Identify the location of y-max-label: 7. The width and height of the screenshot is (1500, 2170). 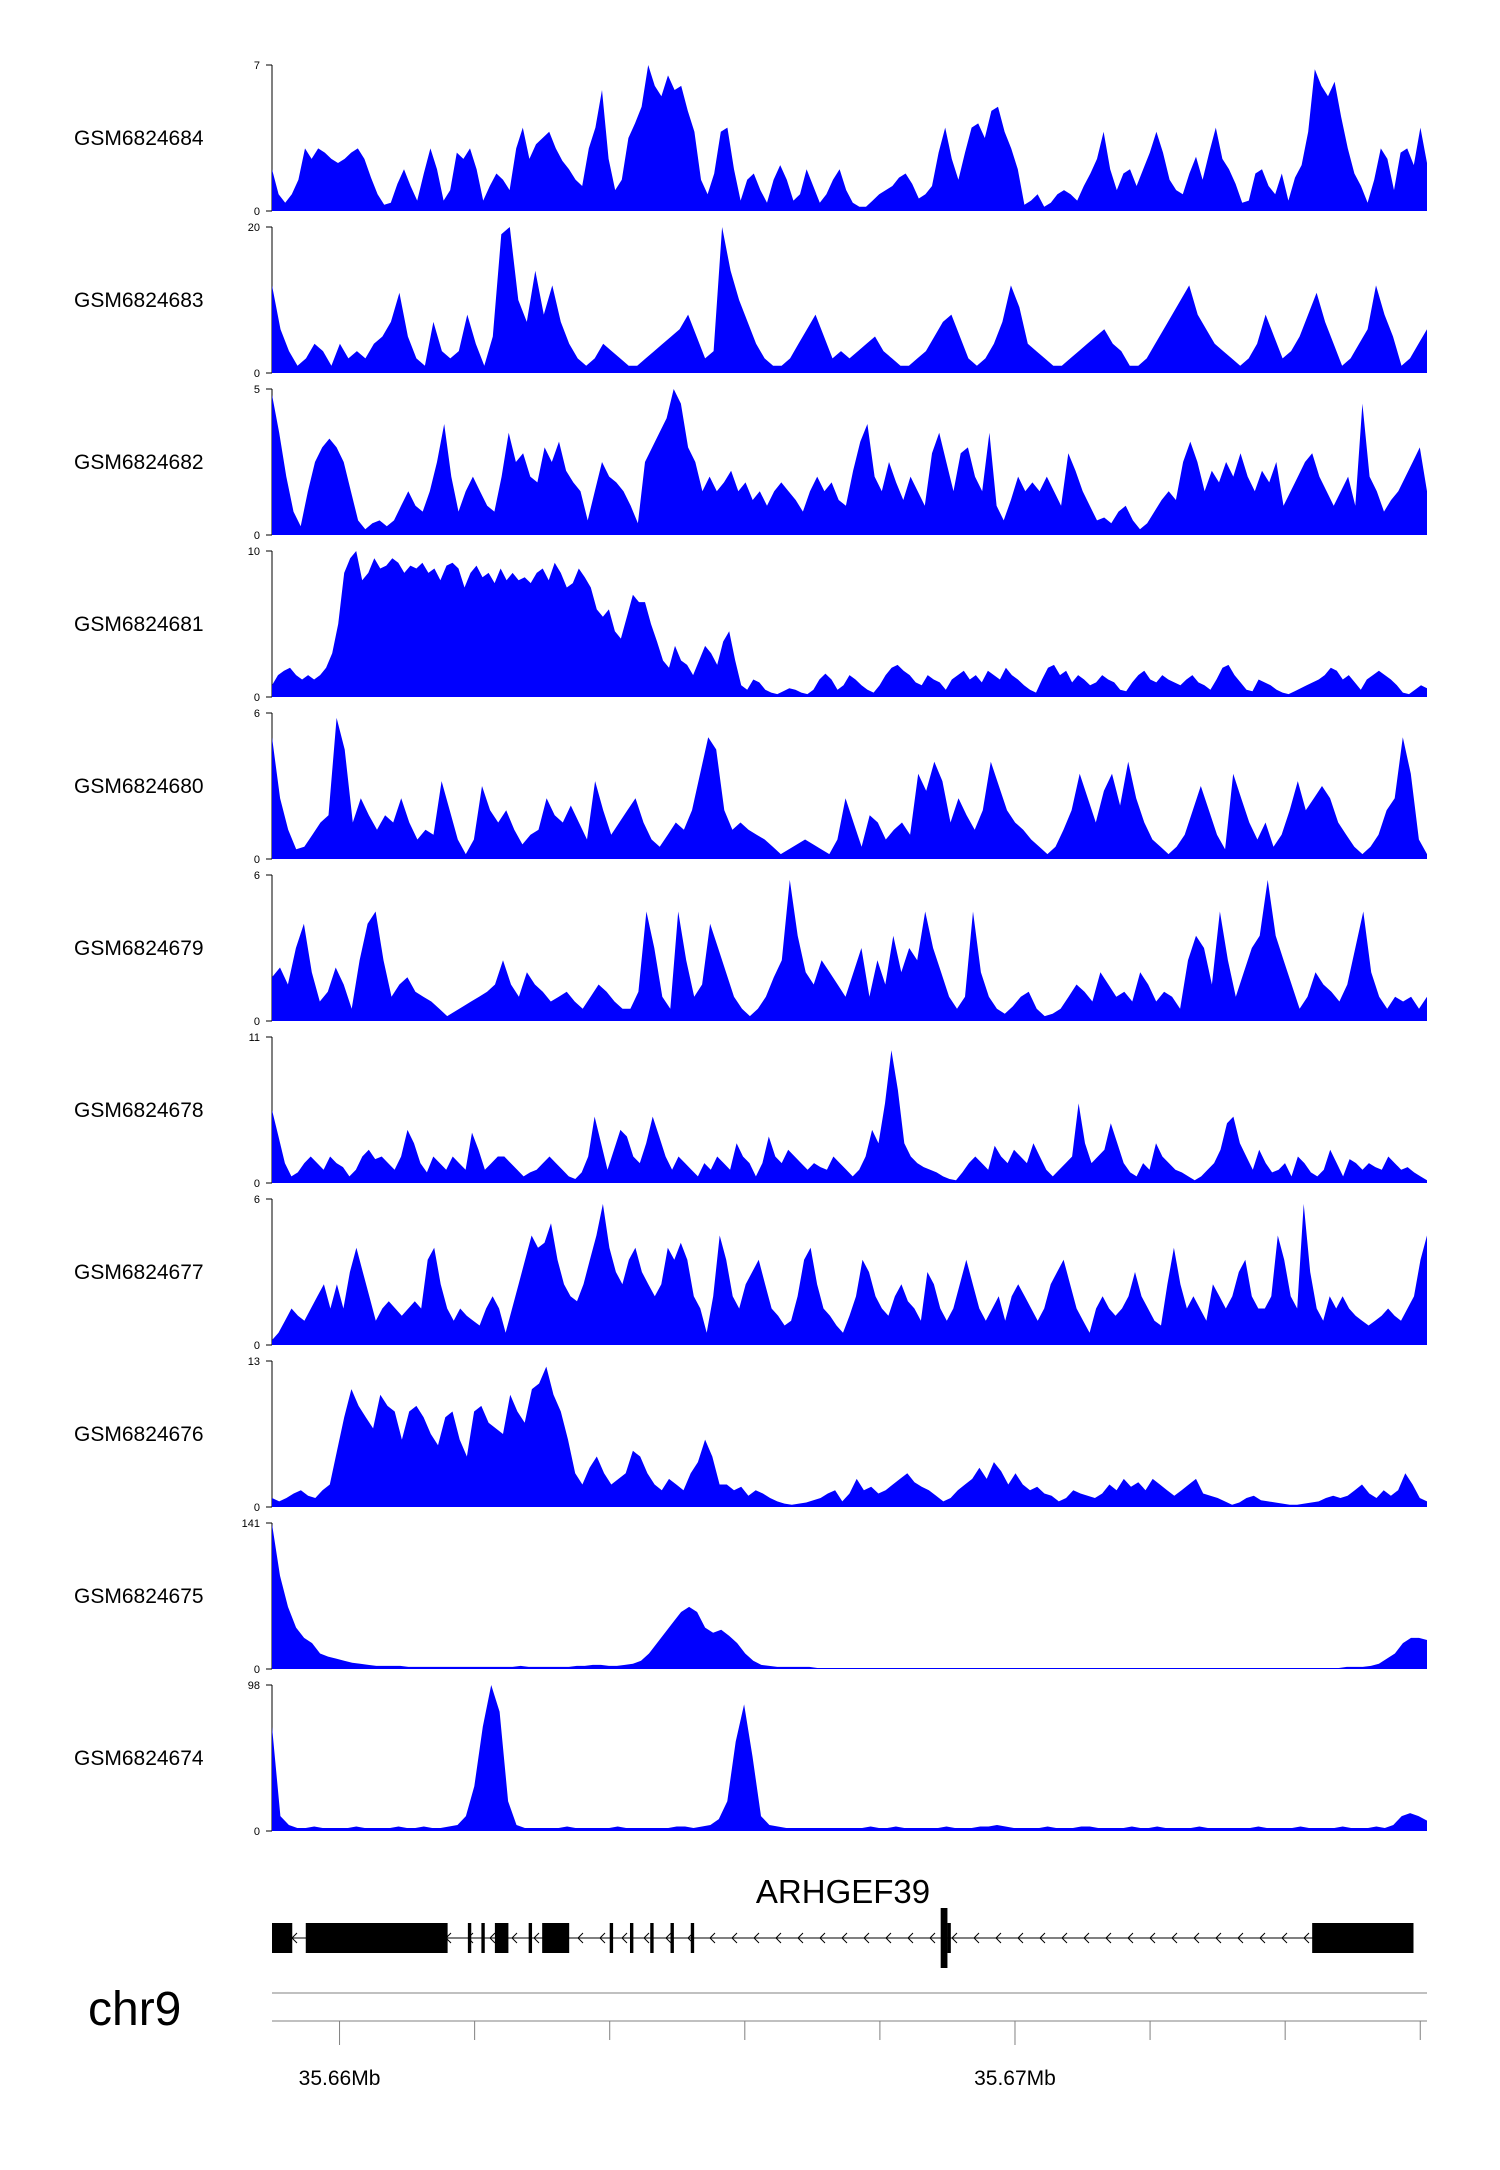
(257, 66).